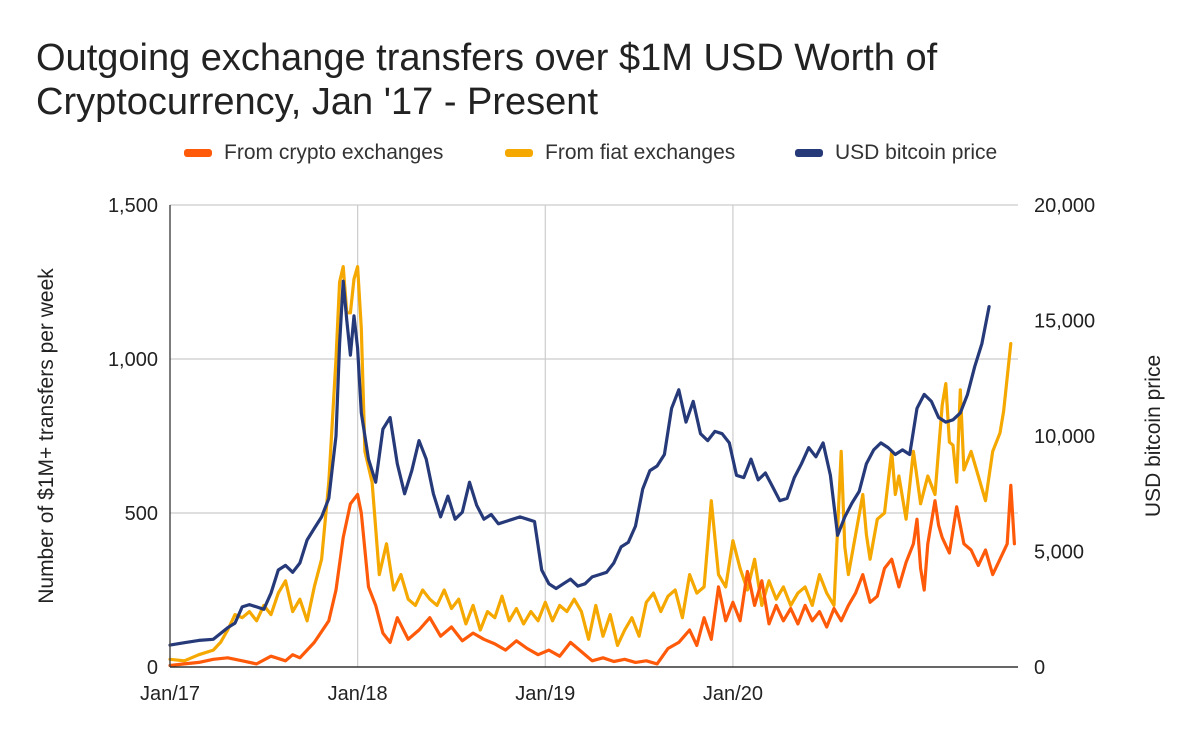 This screenshot has width=1200, height=742. I want to click on legend-label-btc: USD bitcoin price, so click(916, 152).